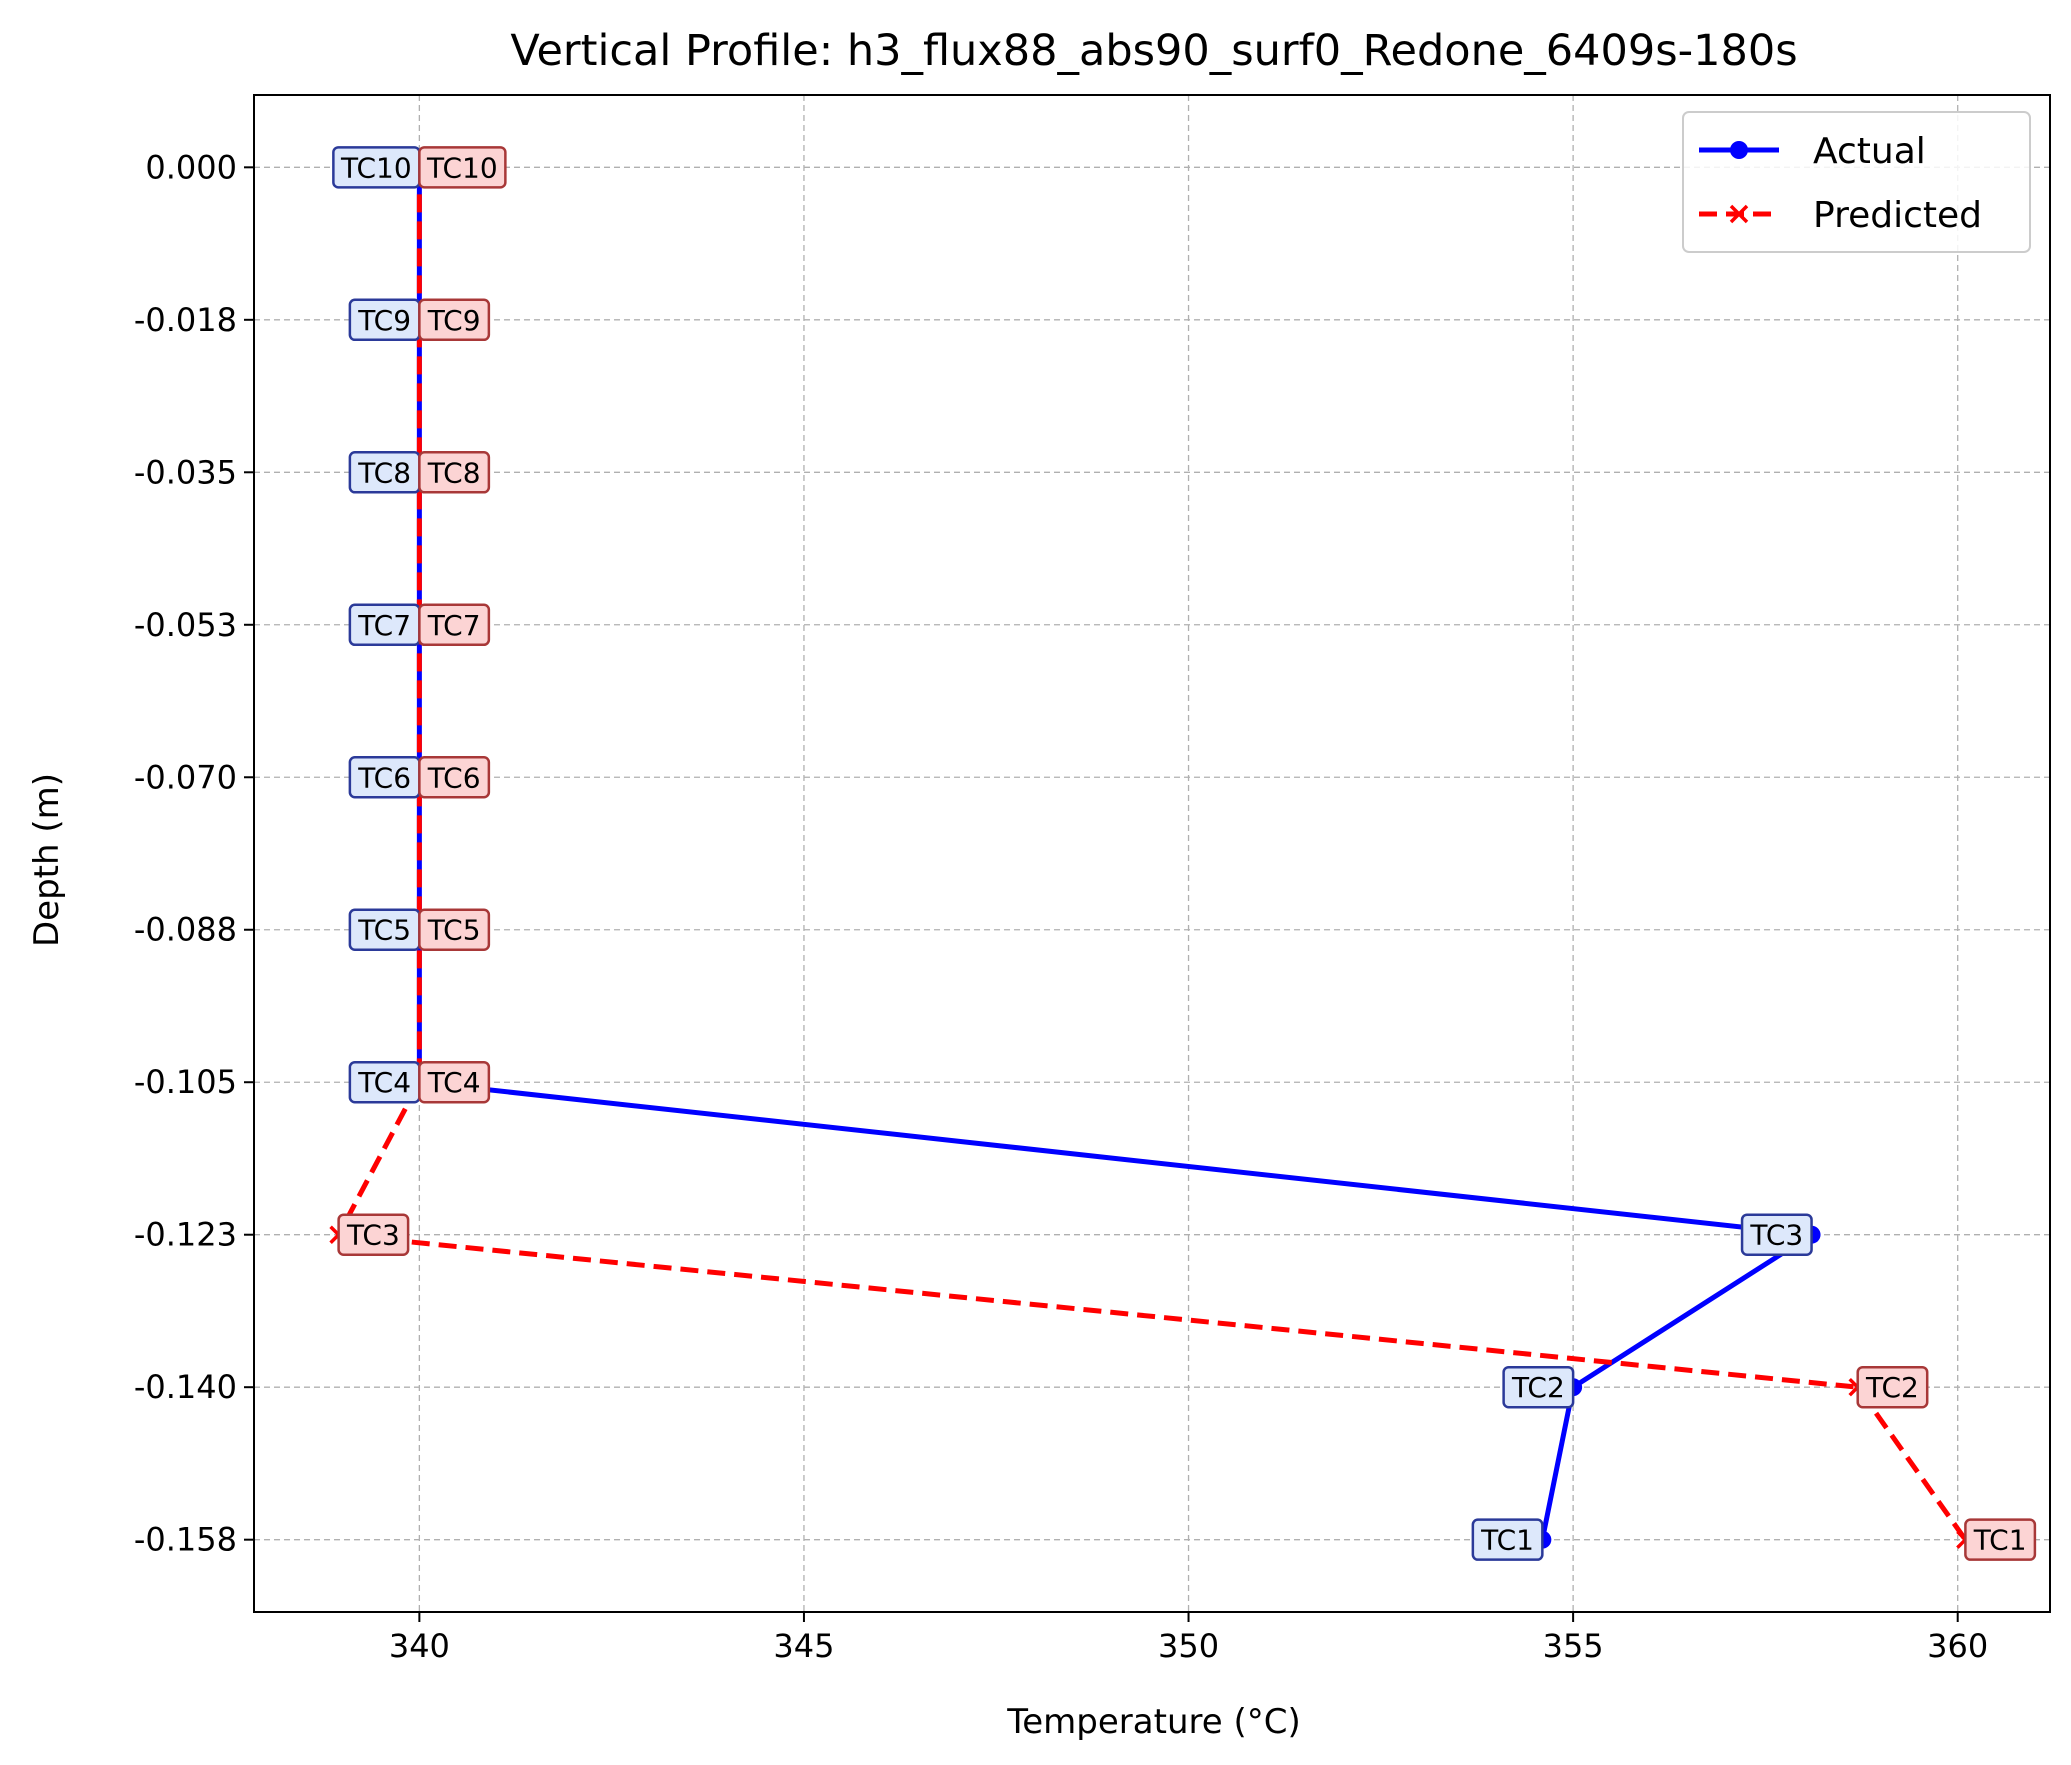 This screenshot has height=1765, width=2071. Describe the element at coordinates (185, 320) in the screenshot. I see `y-tick-label: -0.018` at that location.